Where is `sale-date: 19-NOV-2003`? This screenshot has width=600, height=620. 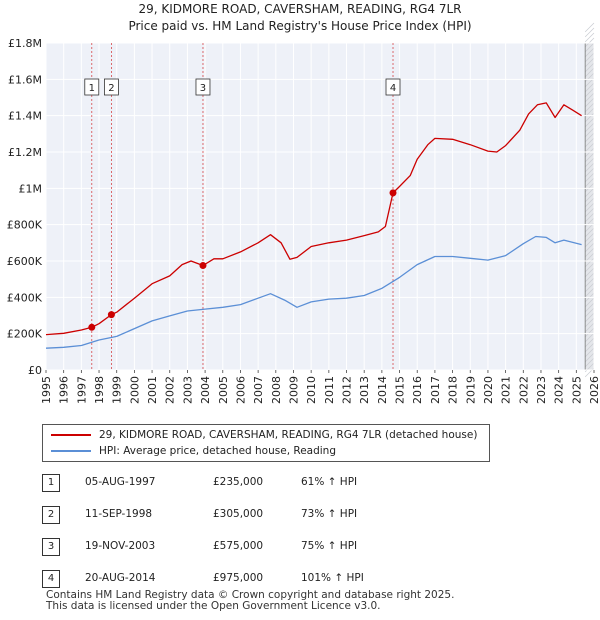 sale-date: 19-NOV-2003 is located at coordinates (120, 546).